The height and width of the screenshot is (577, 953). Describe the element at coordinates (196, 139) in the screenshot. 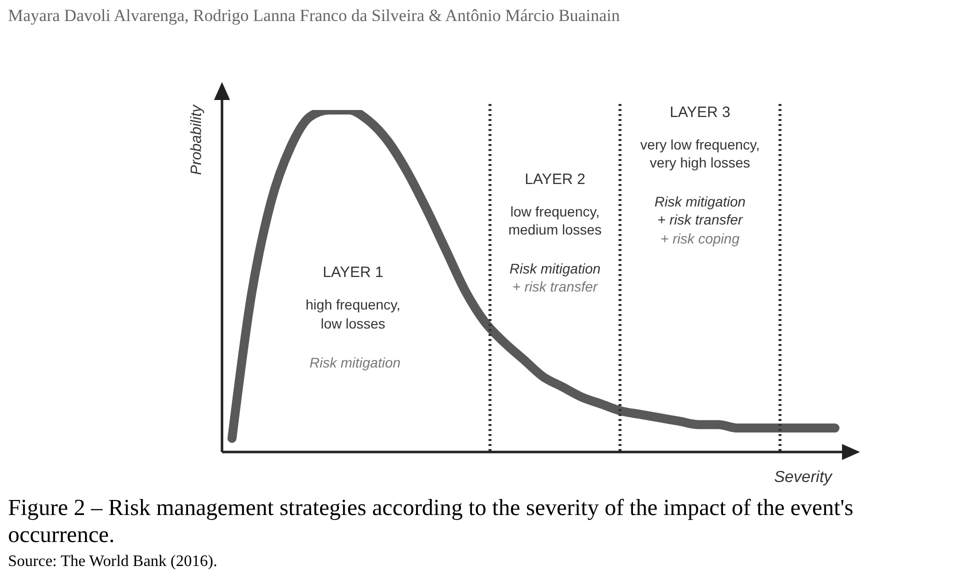

I see `y-axis-title: Probability` at that location.